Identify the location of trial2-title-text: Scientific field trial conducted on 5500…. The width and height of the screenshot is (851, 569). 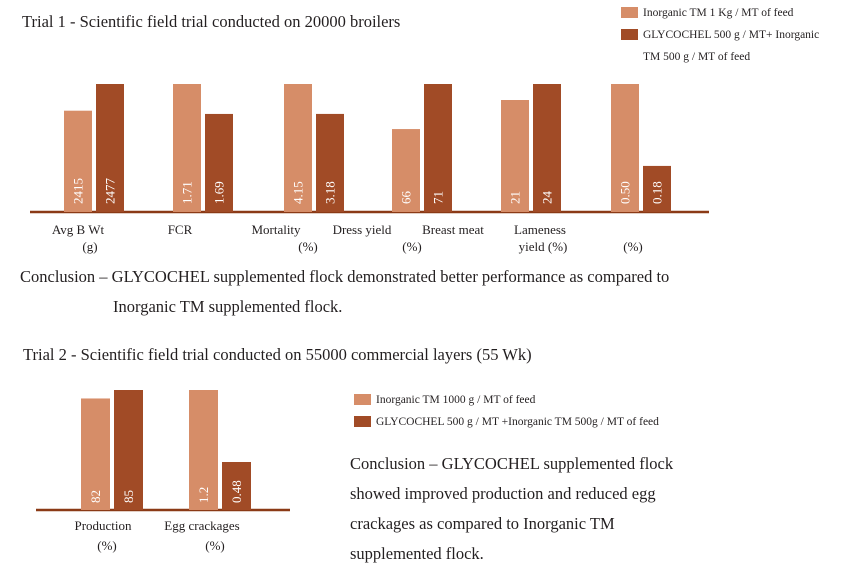
(306, 354).